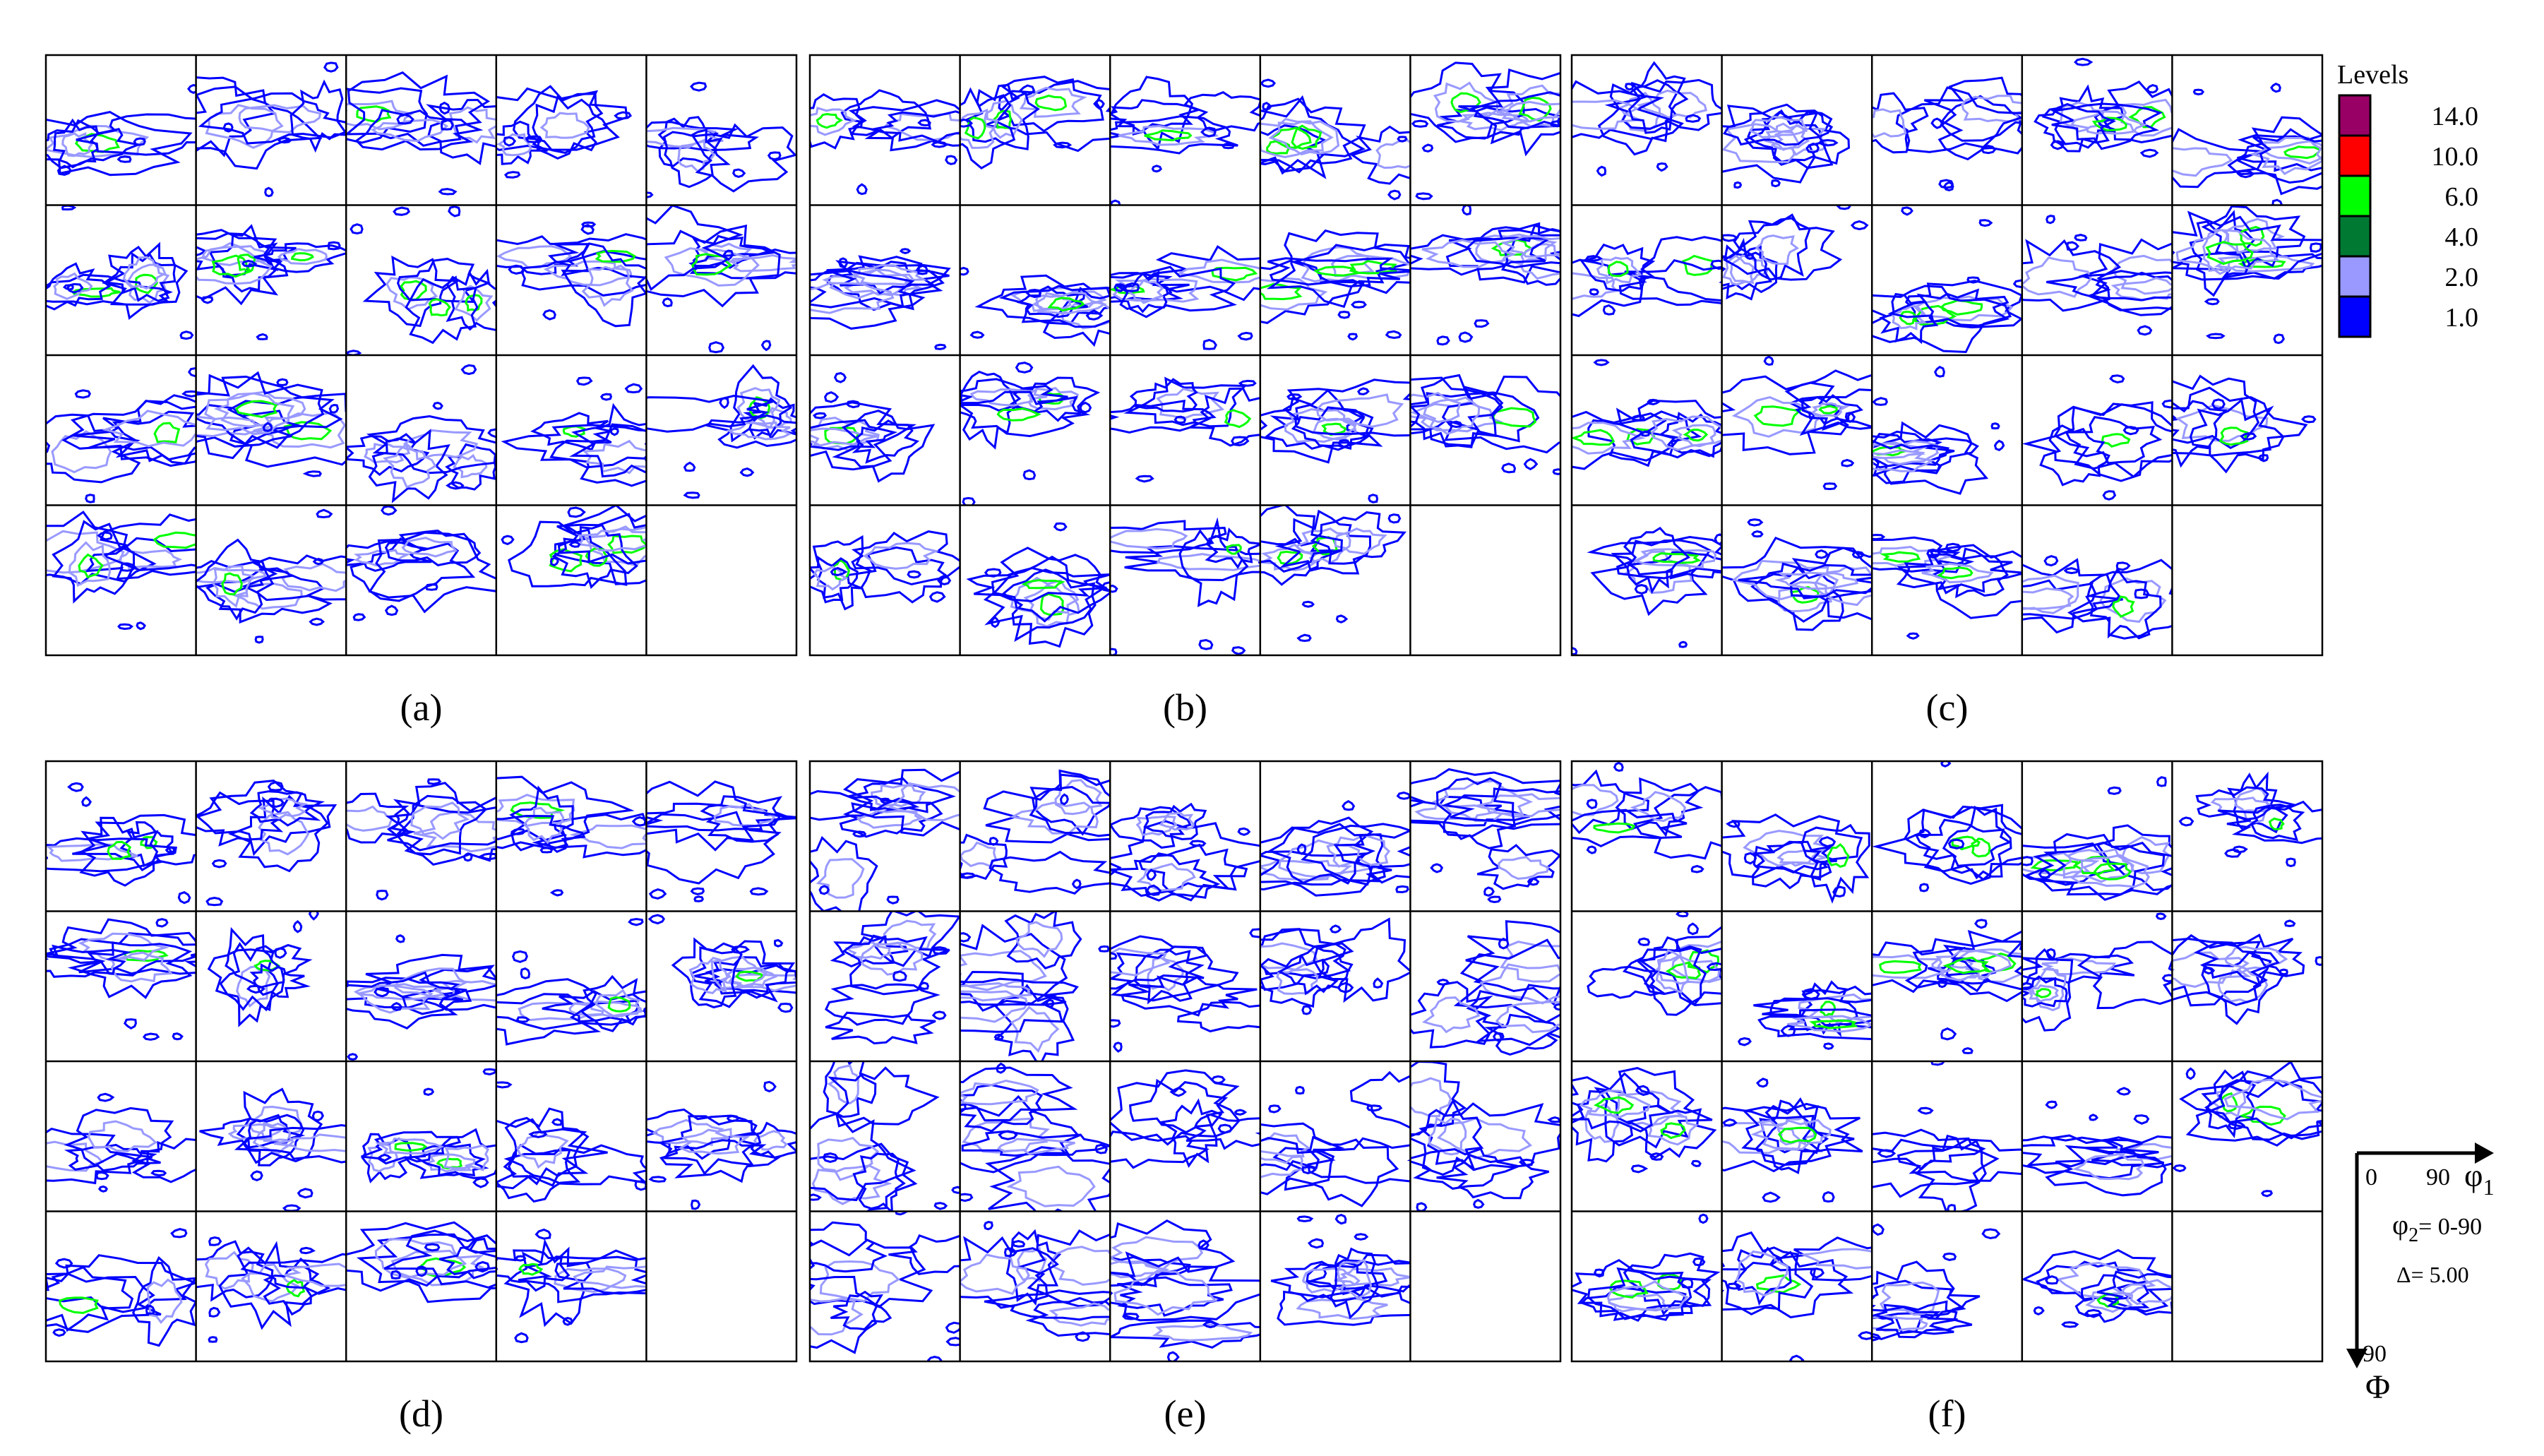  Describe the element at coordinates (2408, 276) in the screenshot. I see `legend-row: 2.0` at that location.